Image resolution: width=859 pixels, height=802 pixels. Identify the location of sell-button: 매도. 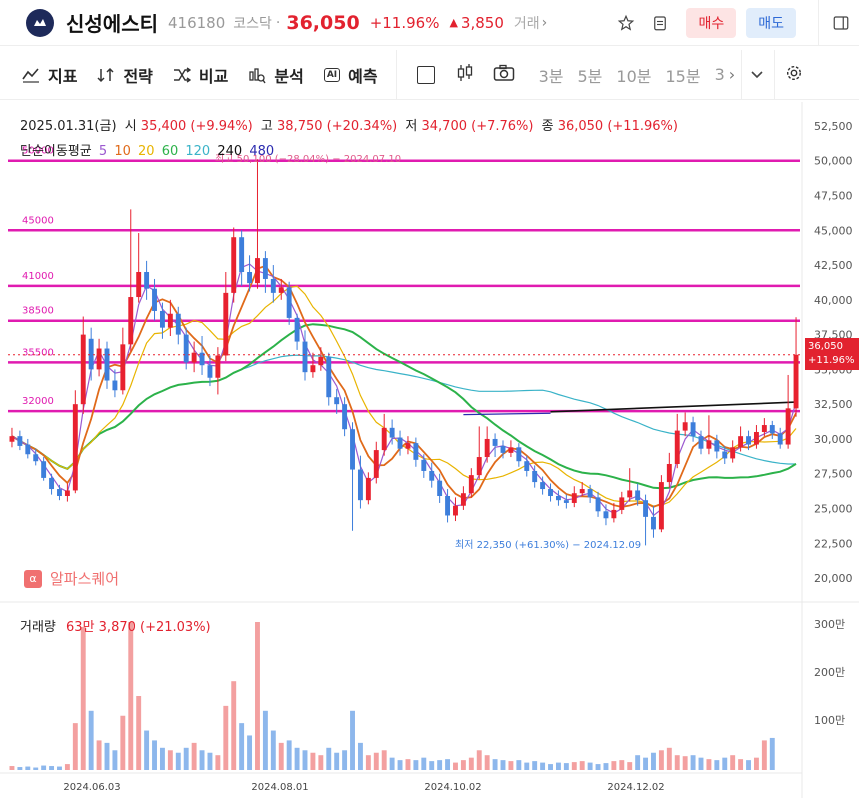
(771, 22).